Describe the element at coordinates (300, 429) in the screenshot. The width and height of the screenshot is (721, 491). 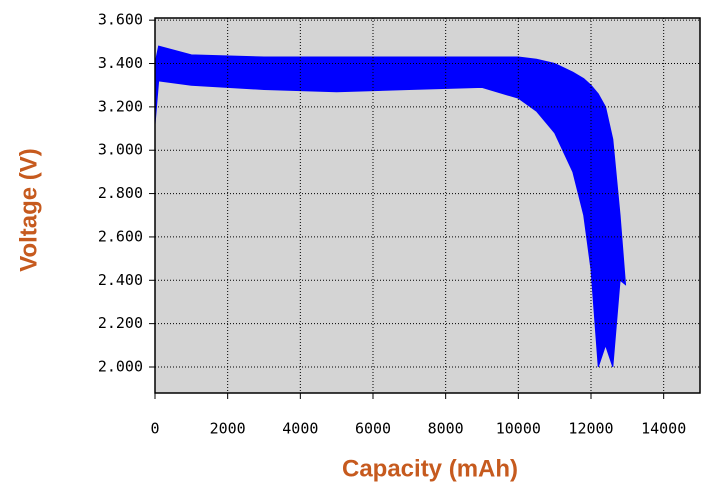
I see `x-tick-label: 4000` at that location.